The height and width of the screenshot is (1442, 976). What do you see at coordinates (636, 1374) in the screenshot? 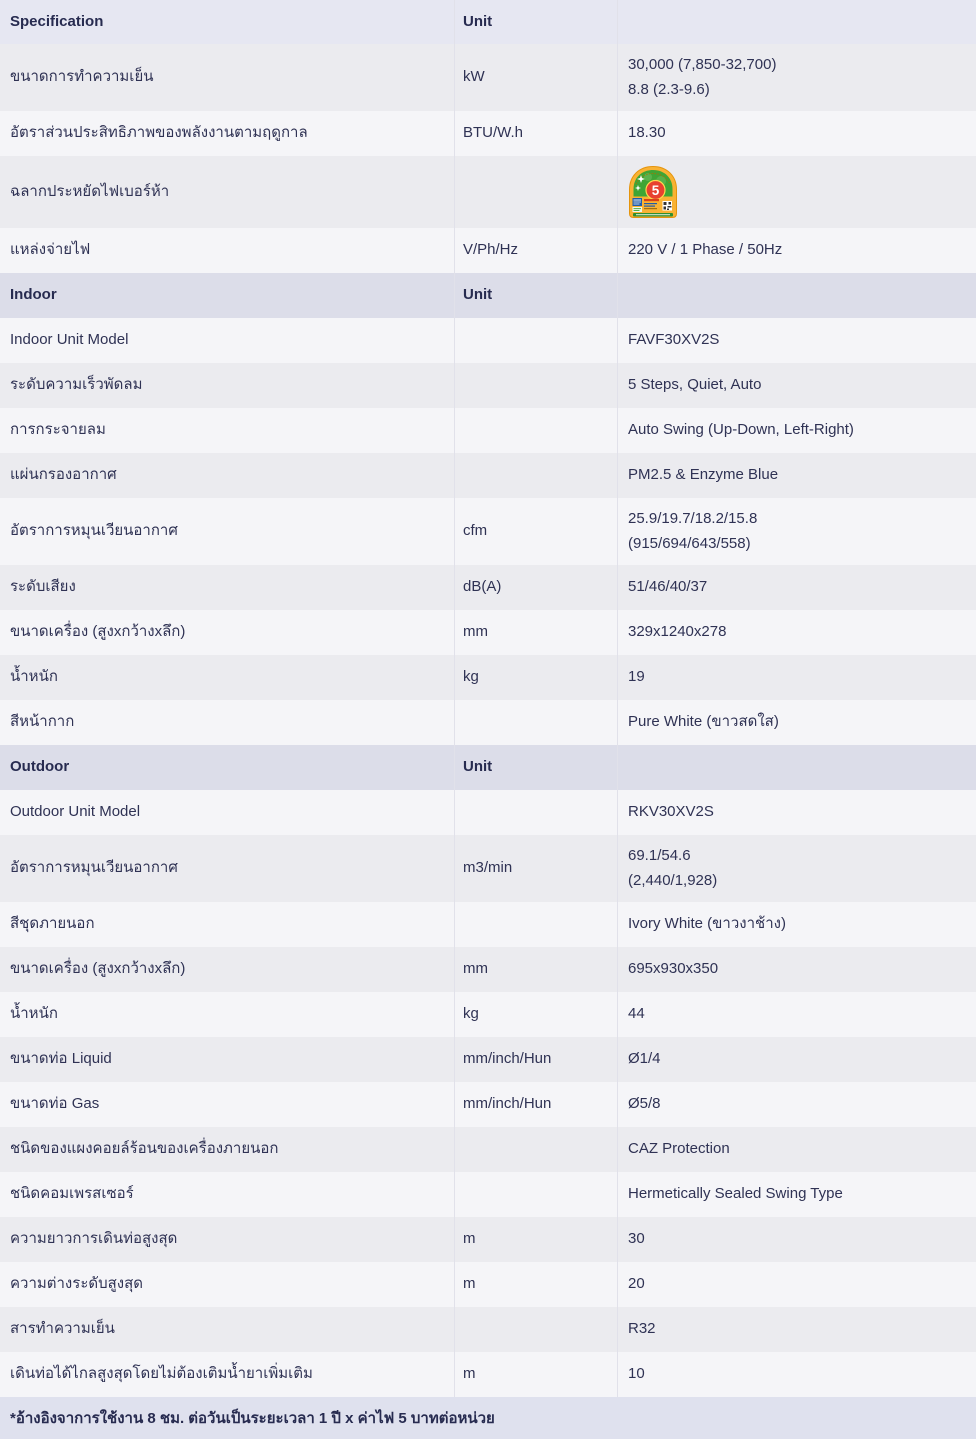
I see `spec-value-line: 10` at bounding box center [636, 1374].